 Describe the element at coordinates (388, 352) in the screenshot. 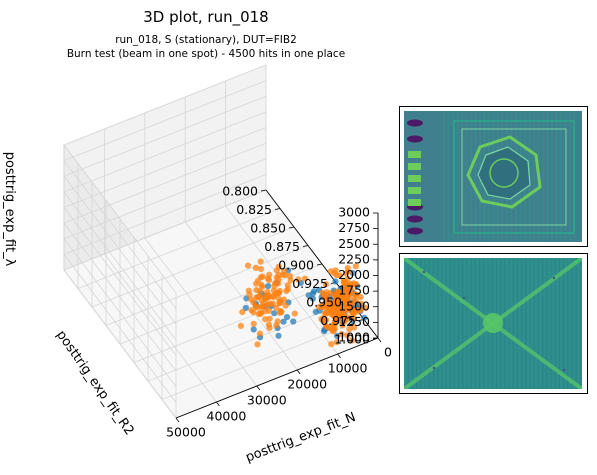

I see `x-tick-label: 0` at that location.